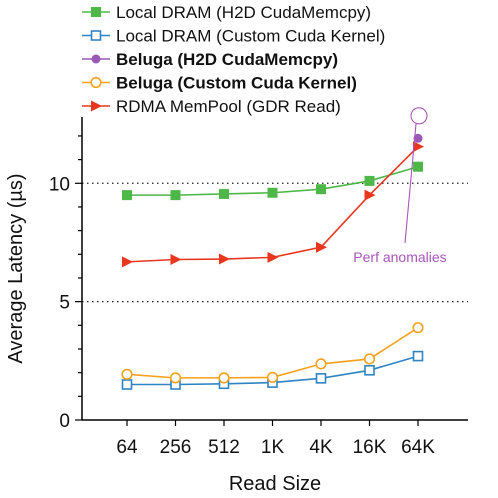  Describe the element at coordinates (236, 83) in the screenshot. I see `legend-label: Beluga (Custom Cuda Kernel)` at that location.